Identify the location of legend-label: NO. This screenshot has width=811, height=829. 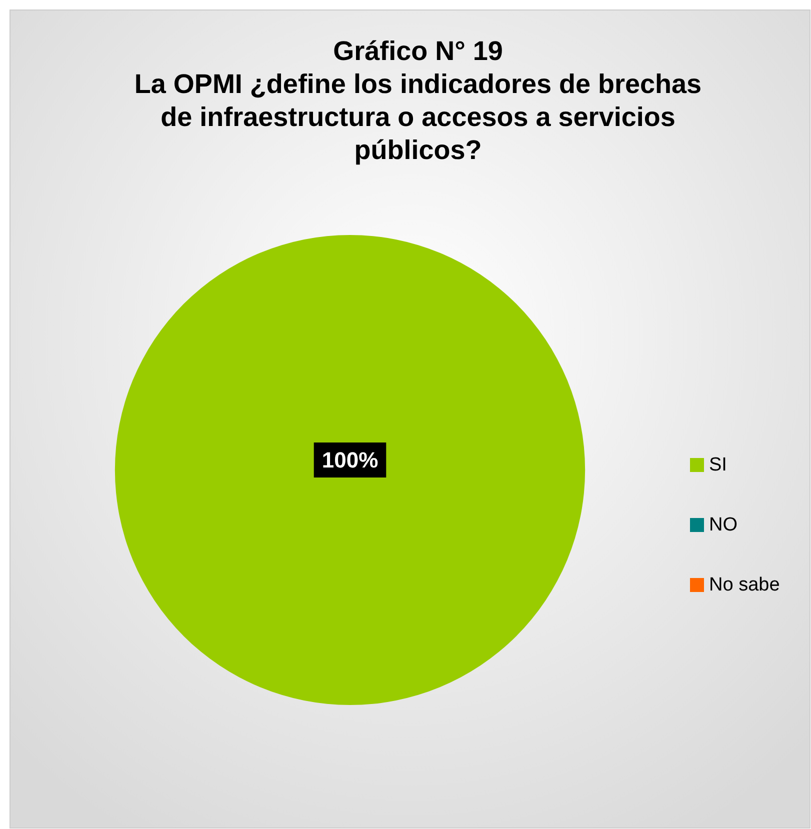
(723, 525).